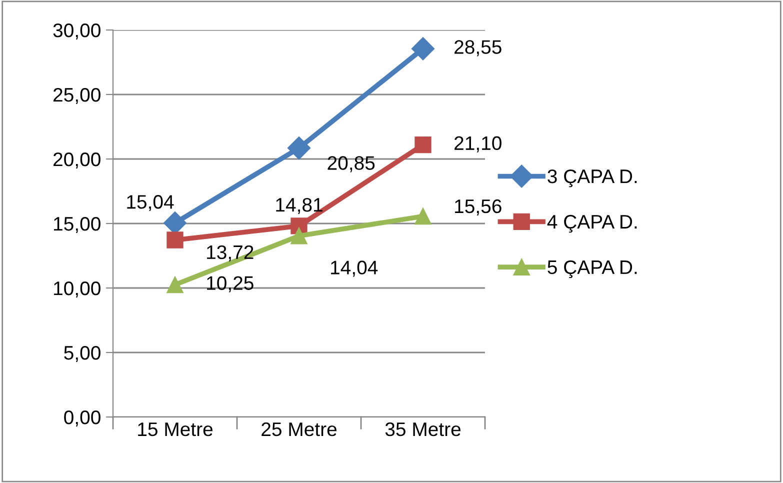  Describe the element at coordinates (592, 178) in the screenshot. I see `legend-label: 3 ÇAPA D.` at that location.